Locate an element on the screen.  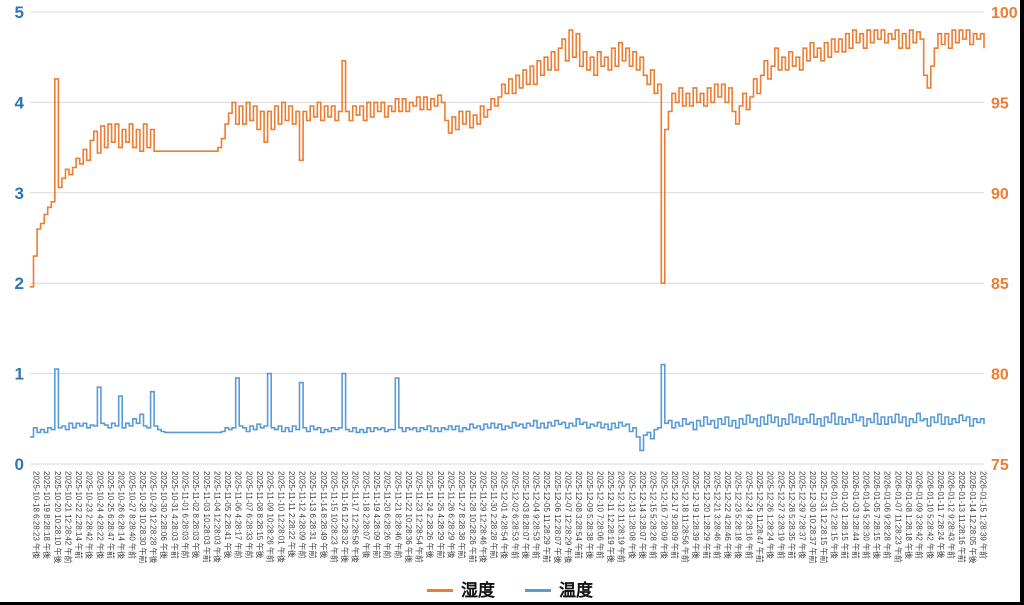
left-axis-tick-label: 4 is located at coordinates (20, 102).